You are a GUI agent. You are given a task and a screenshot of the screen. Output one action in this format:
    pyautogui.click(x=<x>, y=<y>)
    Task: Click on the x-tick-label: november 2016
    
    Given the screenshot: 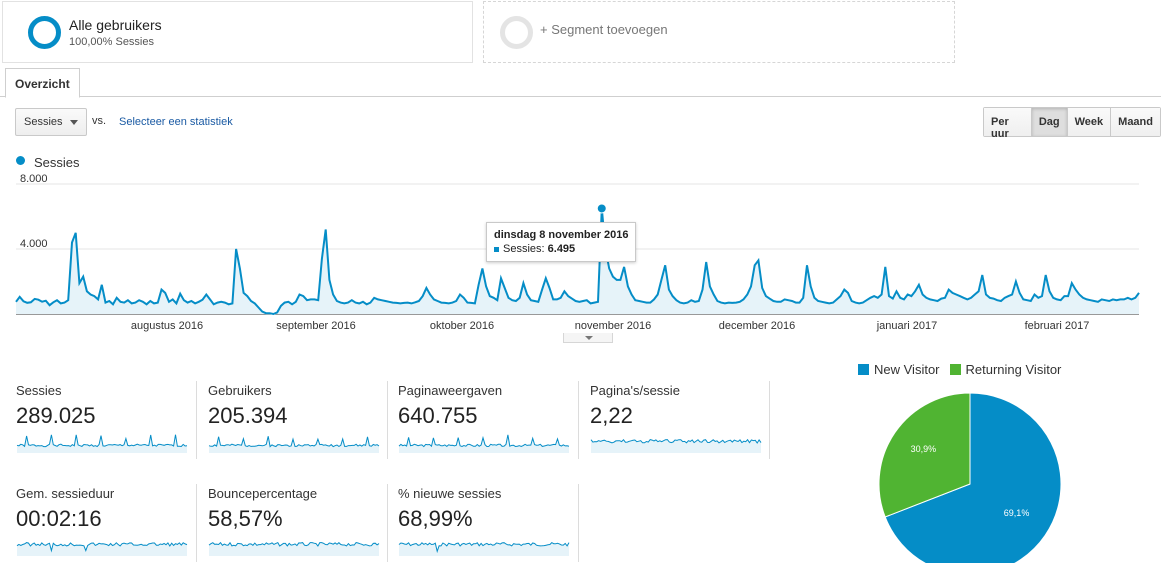 What is the action you would take?
    pyautogui.click(x=613, y=326)
    